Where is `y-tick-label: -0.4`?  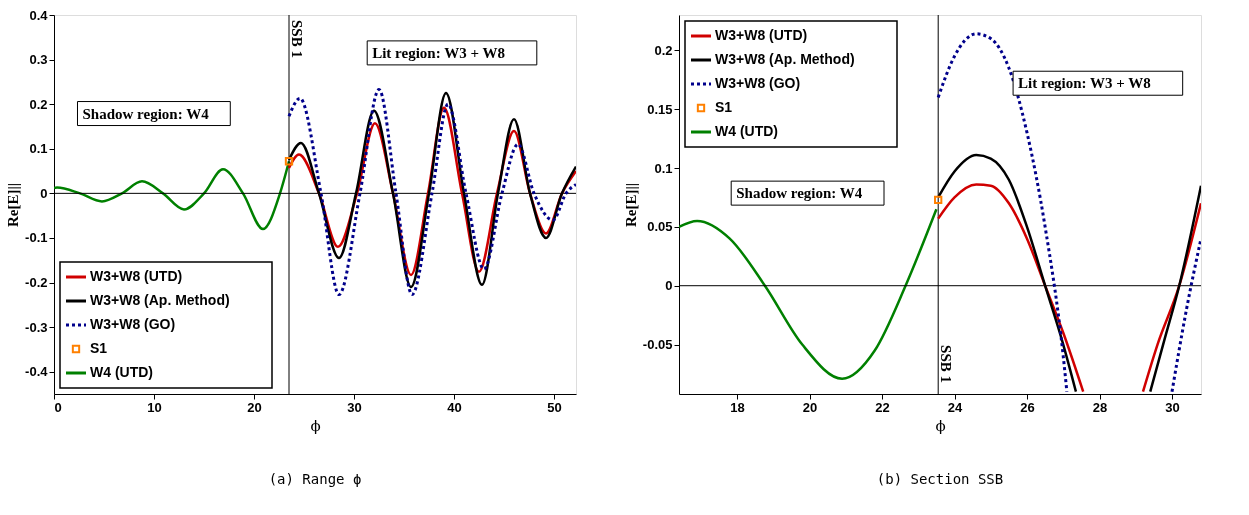 y-tick-label: -0.4 is located at coordinates (37, 372).